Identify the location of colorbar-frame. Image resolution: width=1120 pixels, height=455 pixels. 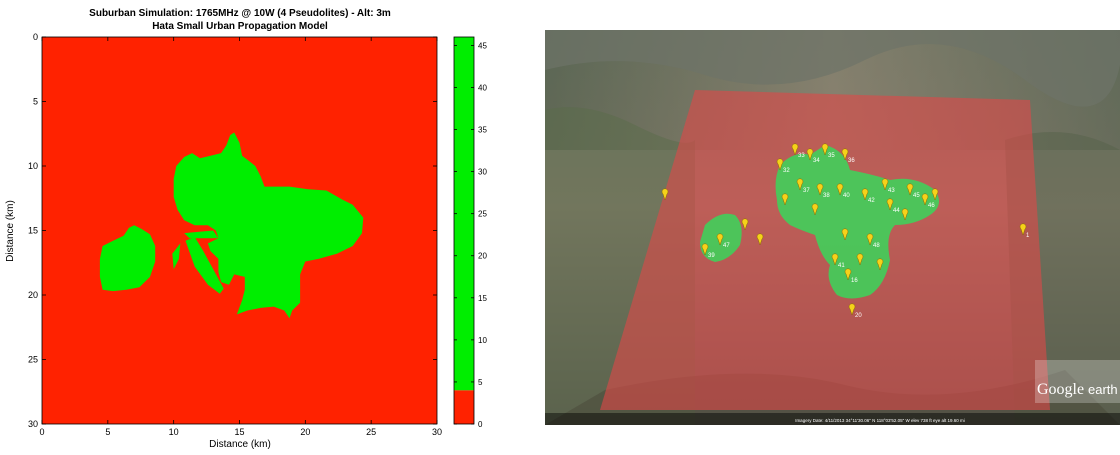
(464, 230).